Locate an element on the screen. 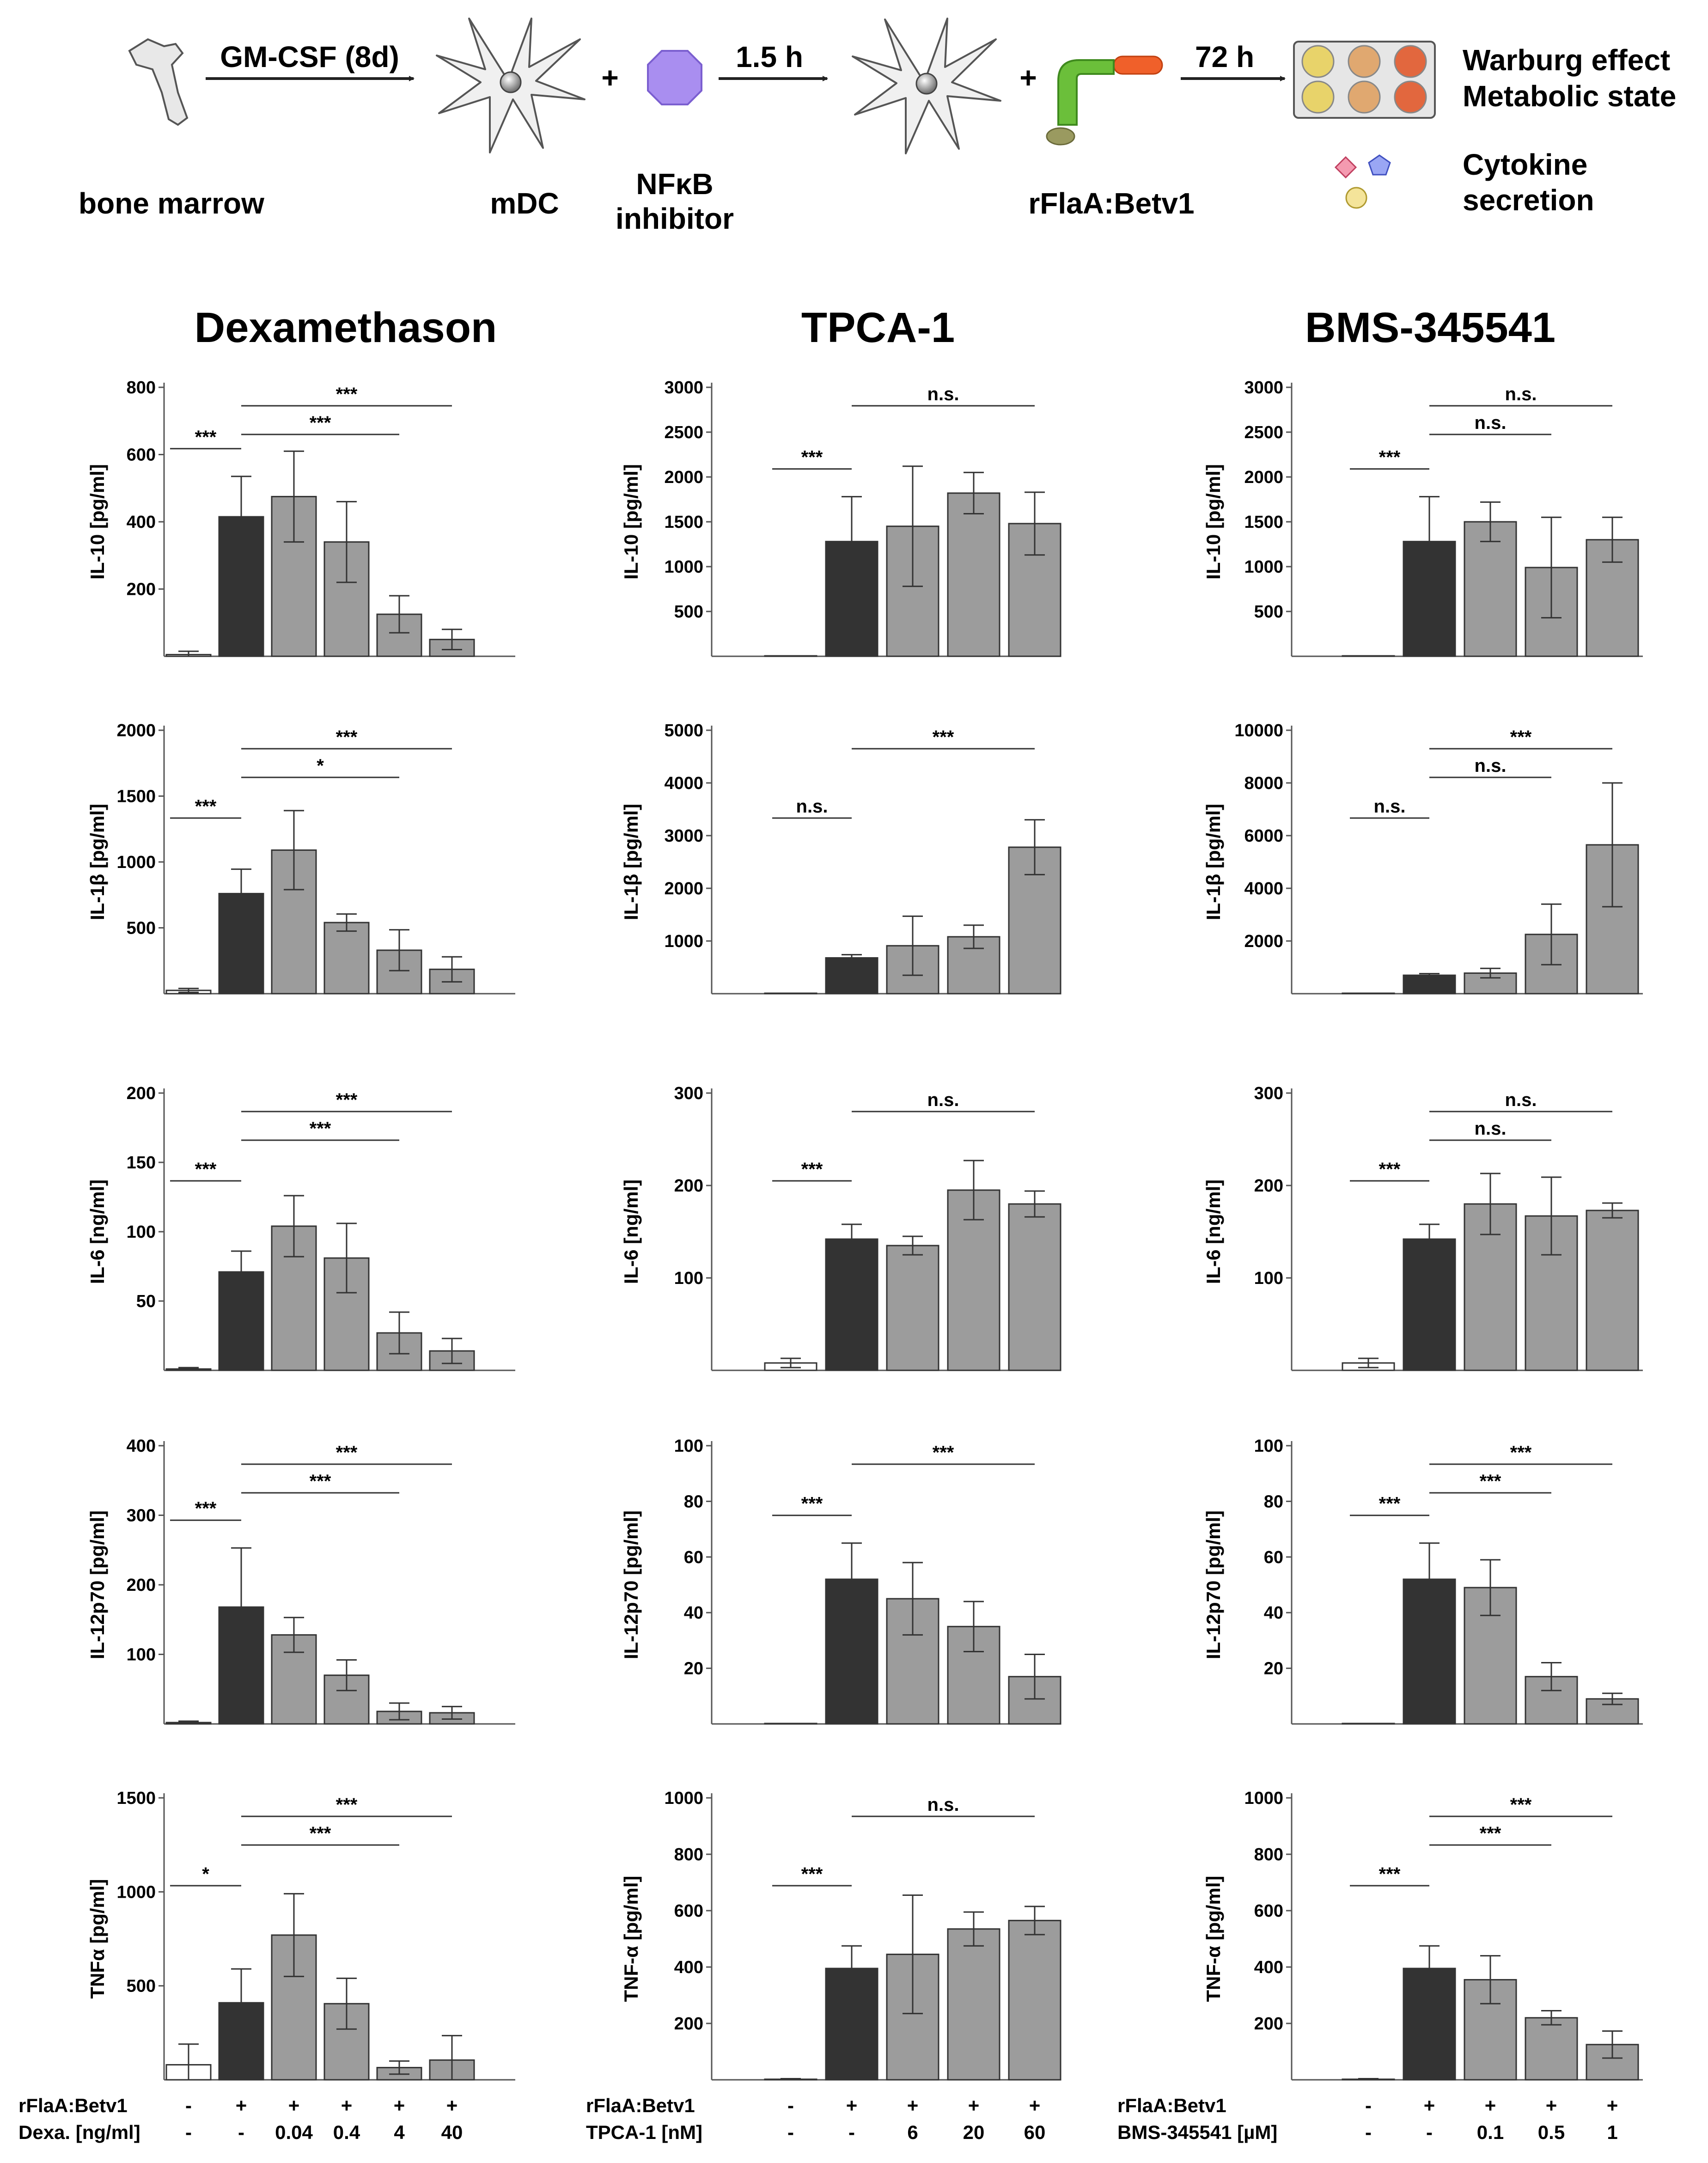 The width and height of the screenshot is (1708, 2163). rflaa-betv1-label: rFlaA:Betv1 is located at coordinates (1111, 204).